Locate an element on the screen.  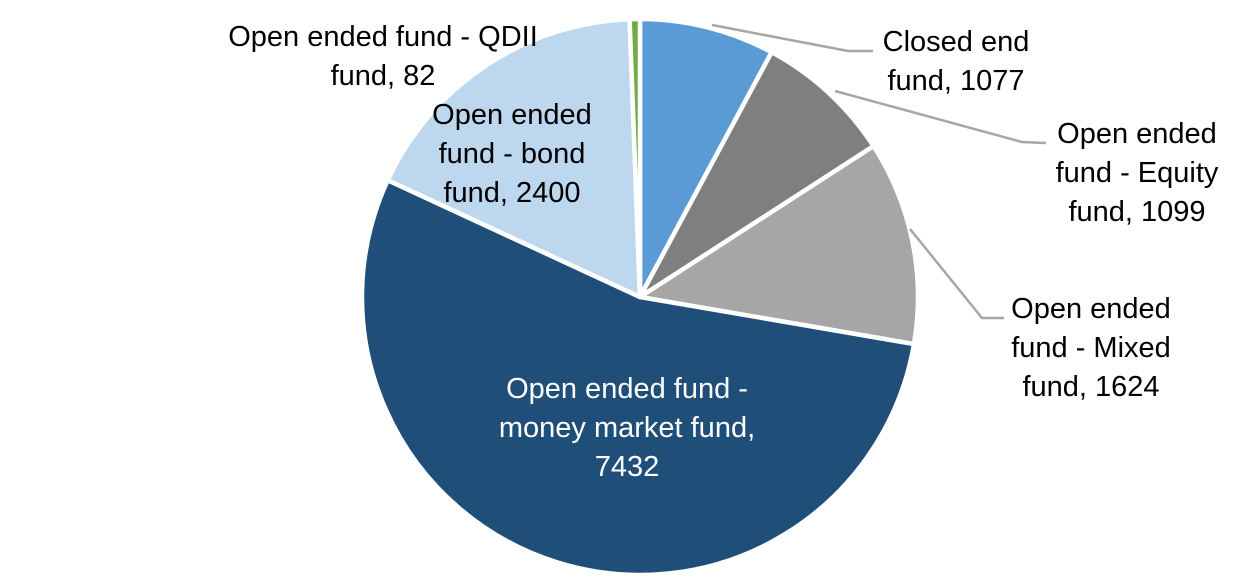
label-line: fund - bond is located at coordinates (512, 154).